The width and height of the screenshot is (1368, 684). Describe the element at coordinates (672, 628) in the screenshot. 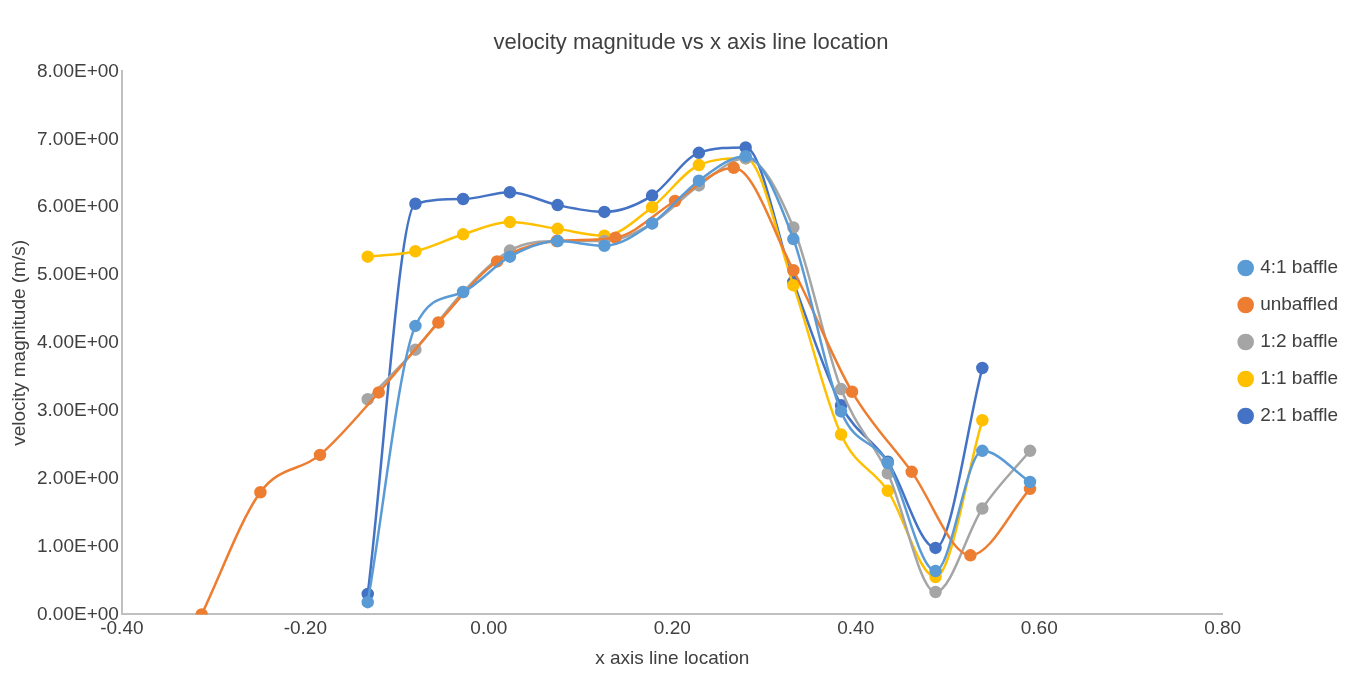

I see `x-tick-label: 0.20` at that location.